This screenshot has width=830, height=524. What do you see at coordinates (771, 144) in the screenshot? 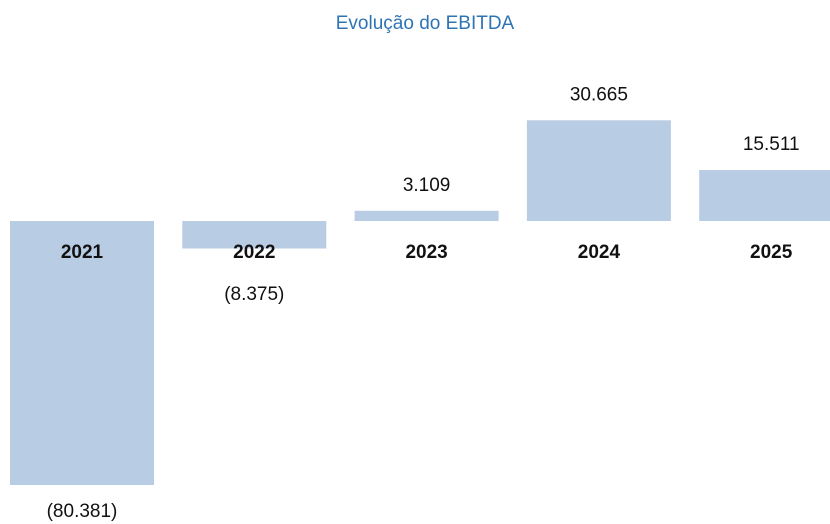
I see `value-label: 15.511` at bounding box center [771, 144].